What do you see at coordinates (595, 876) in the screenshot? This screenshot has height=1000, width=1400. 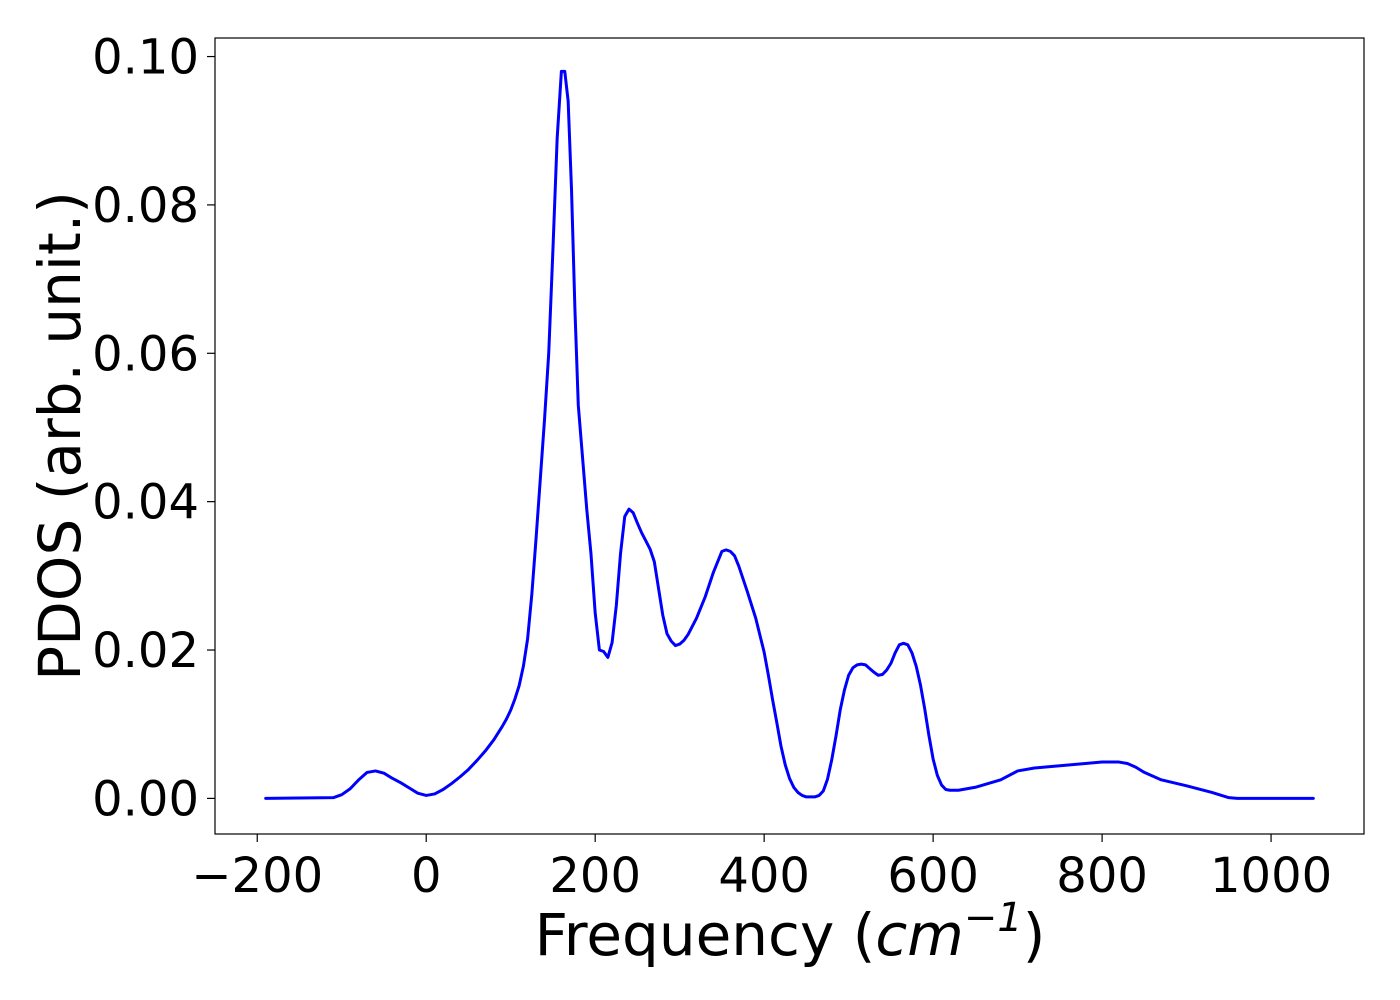 I see `x-tick-label: 200` at bounding box center [595, 876].